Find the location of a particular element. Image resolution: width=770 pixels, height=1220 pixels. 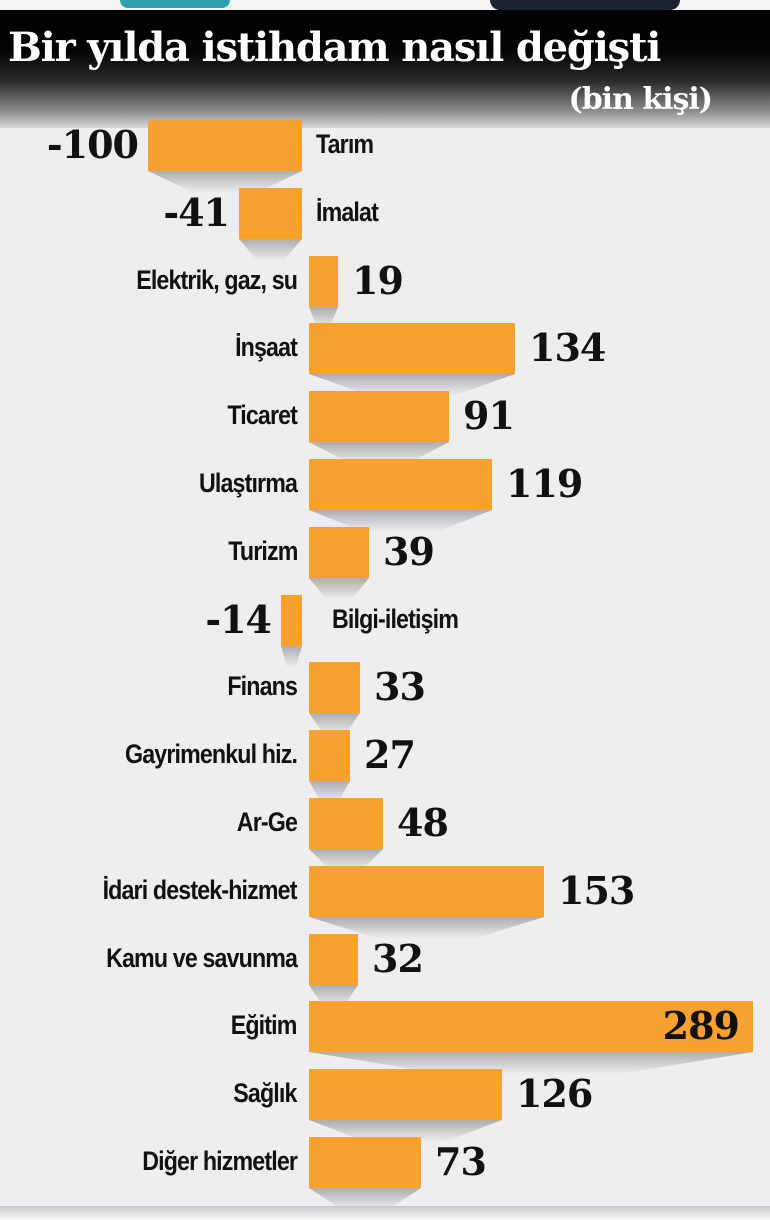

bottom-shadow is located at coordinates (385, 1213).